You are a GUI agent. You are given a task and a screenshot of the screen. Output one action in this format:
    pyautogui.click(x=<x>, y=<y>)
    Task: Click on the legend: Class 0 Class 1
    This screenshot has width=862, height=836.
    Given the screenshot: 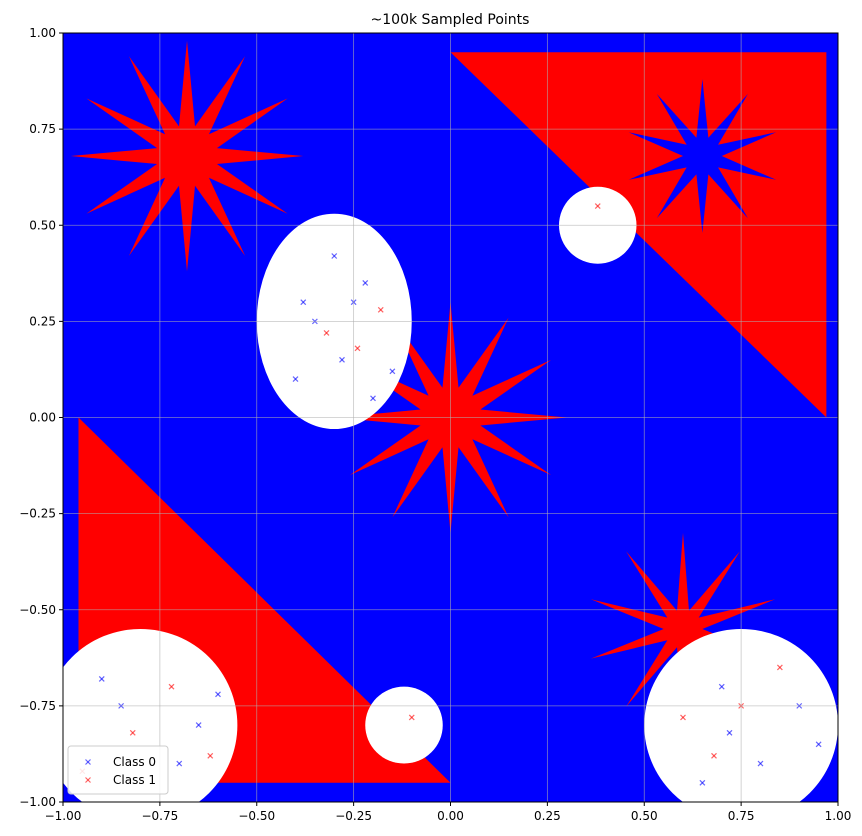 What is the action you would take?
    pyautogui.click(x=118, y=770)
    